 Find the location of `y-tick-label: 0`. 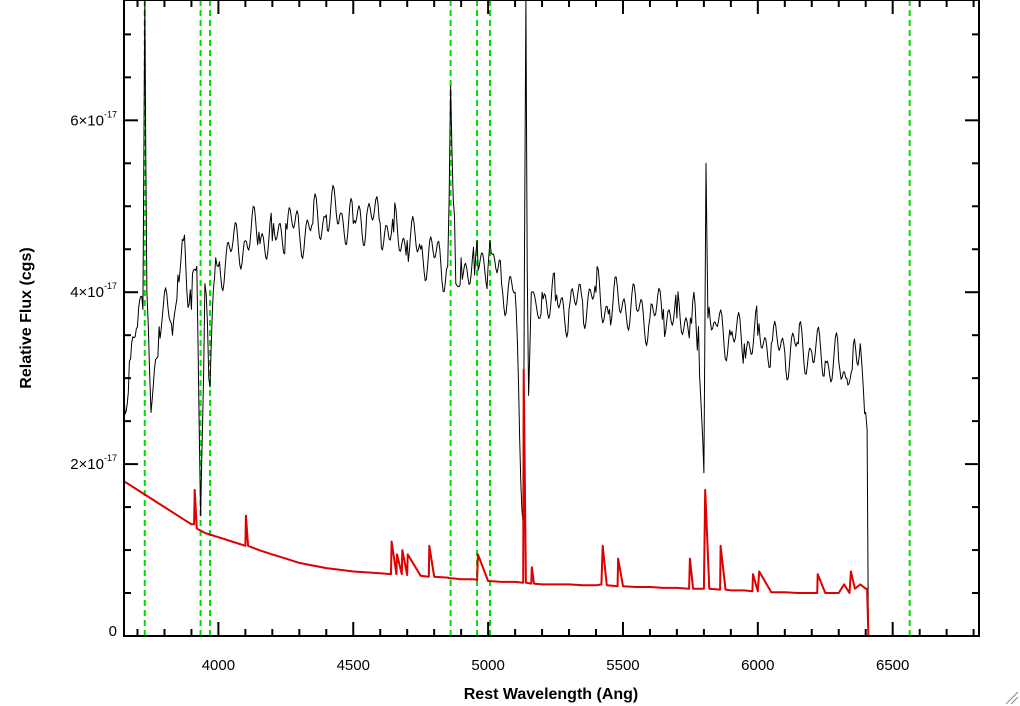

y-tick-label: 0 is located at coordinates (113, 631).